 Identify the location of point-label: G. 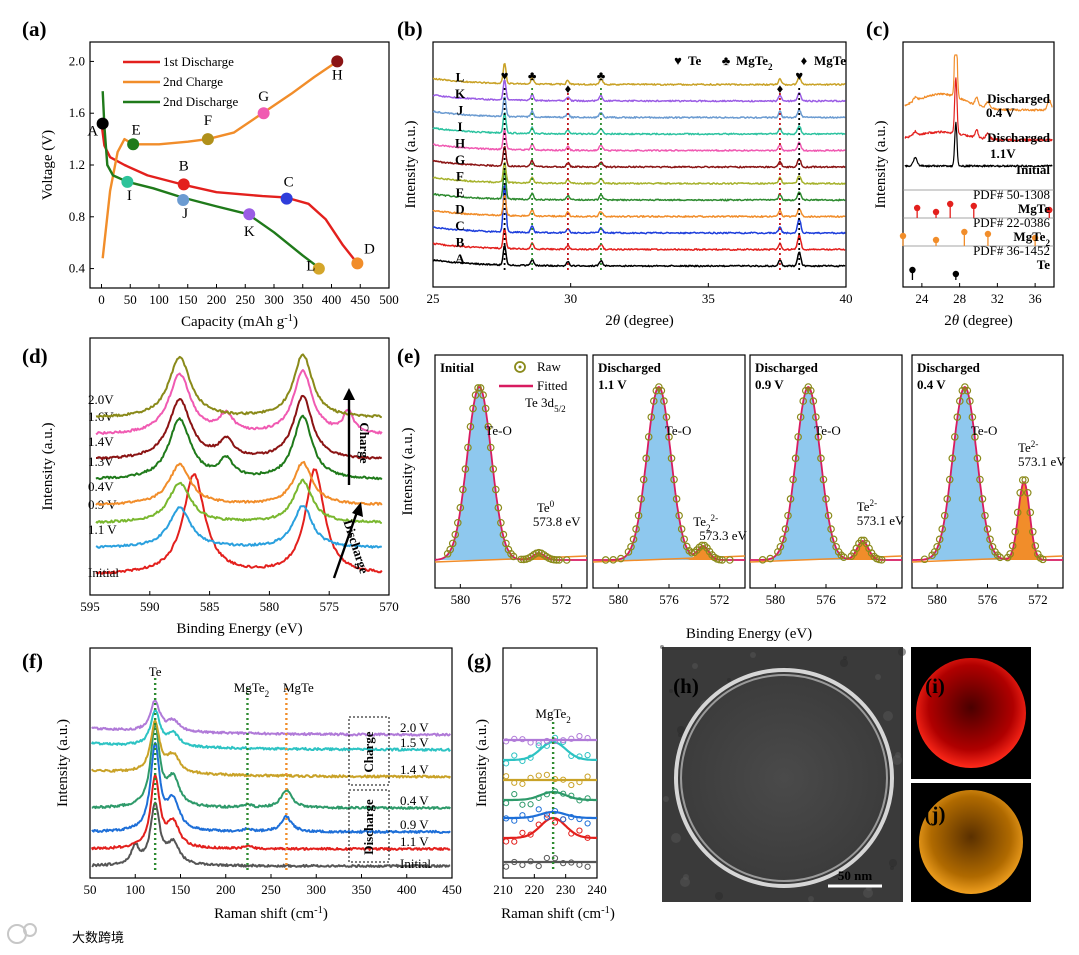
(263, 97).